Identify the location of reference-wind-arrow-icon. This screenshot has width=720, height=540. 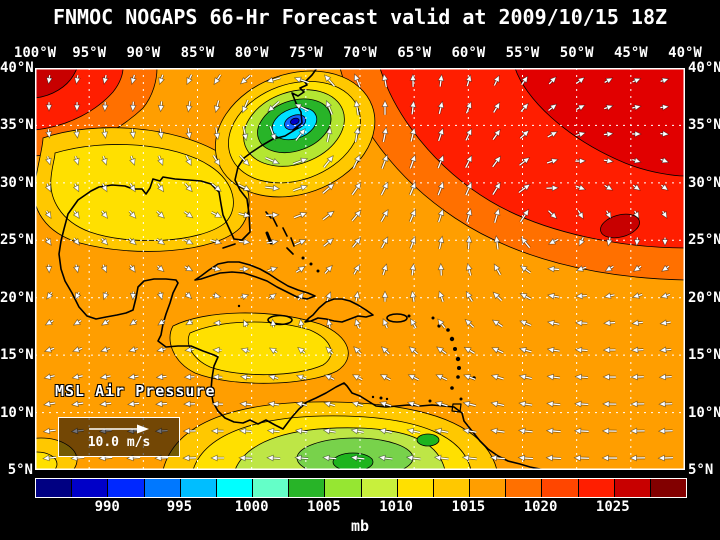
(119, 429).